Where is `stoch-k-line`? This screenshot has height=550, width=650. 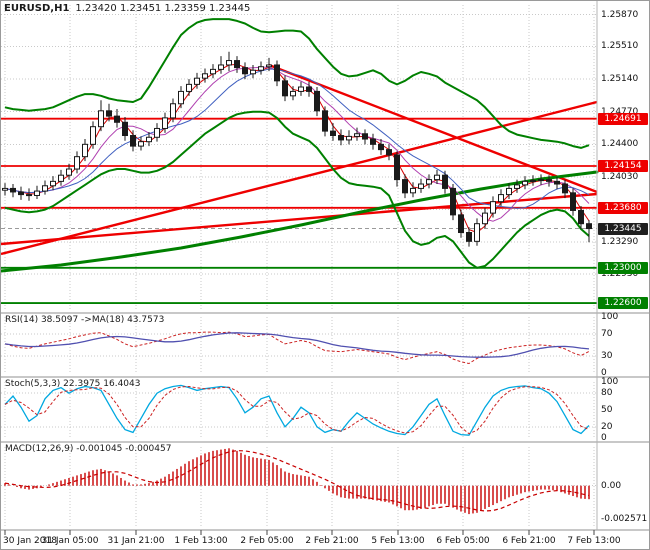
stoch-k-line is located at coordinates (297, 410).